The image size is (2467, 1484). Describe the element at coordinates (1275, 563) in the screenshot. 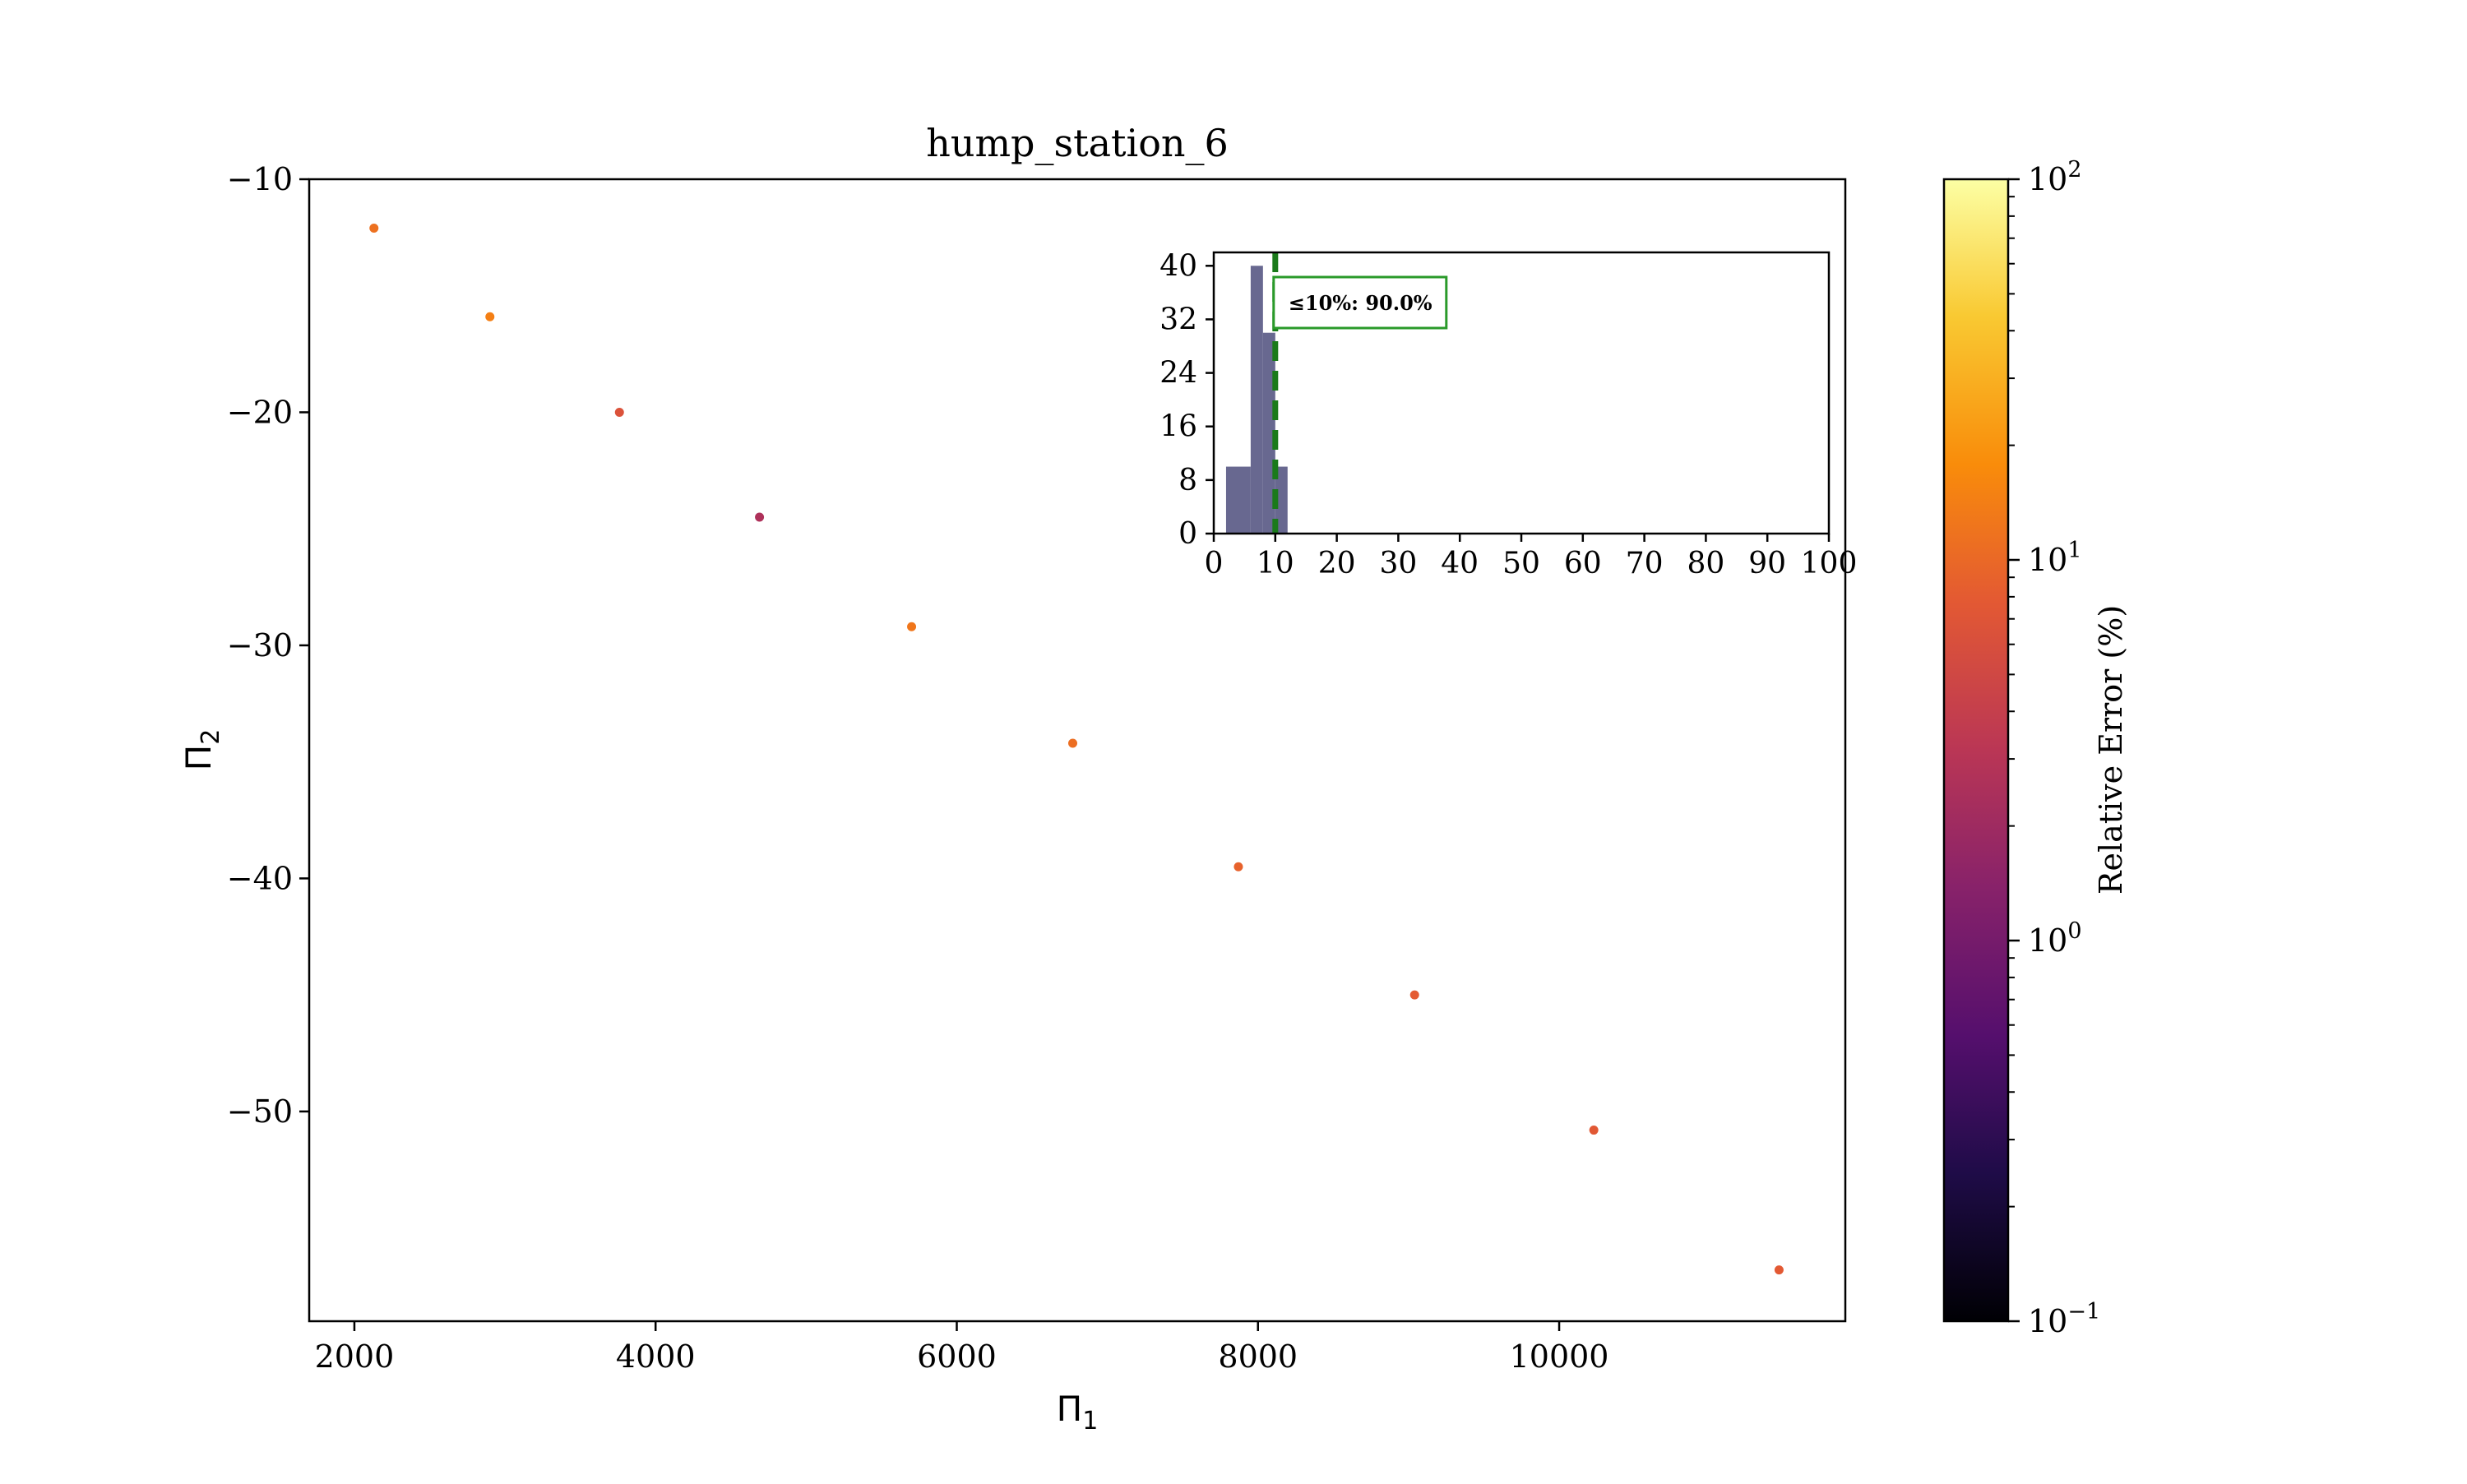

I see `inset-x-tick-label: 10` at that location.